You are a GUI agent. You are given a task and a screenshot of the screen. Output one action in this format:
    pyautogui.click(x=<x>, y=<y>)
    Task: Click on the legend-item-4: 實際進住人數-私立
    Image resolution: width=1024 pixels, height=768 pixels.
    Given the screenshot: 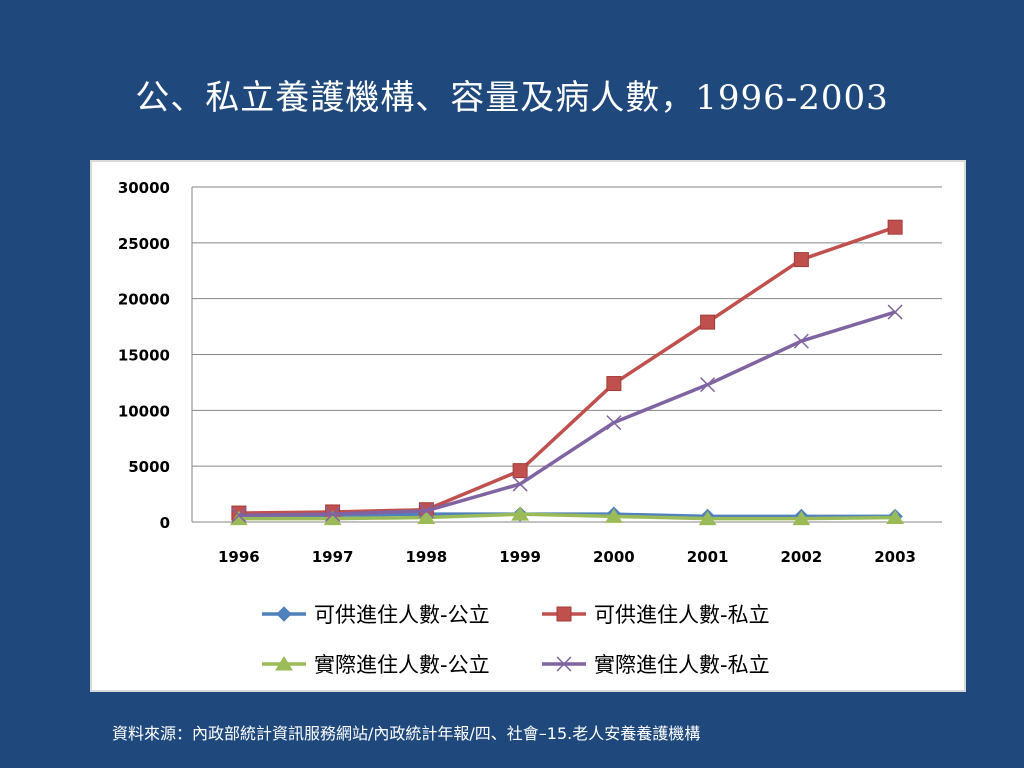 What is the action you would take?
    pyautogui.click(x=656, y=665)
    